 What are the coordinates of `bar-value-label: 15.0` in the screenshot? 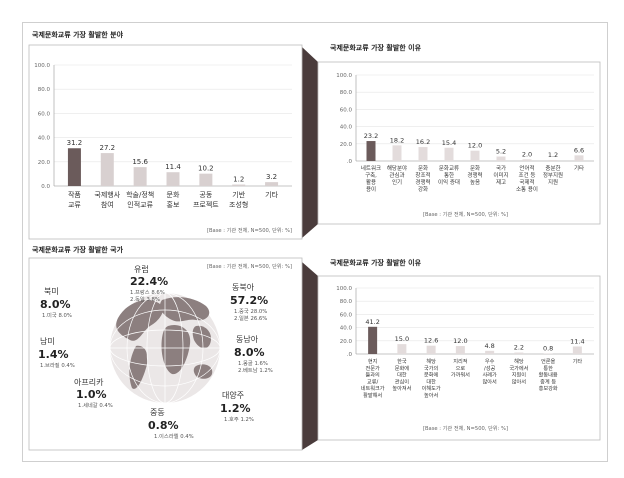 It's located at (402, 339).